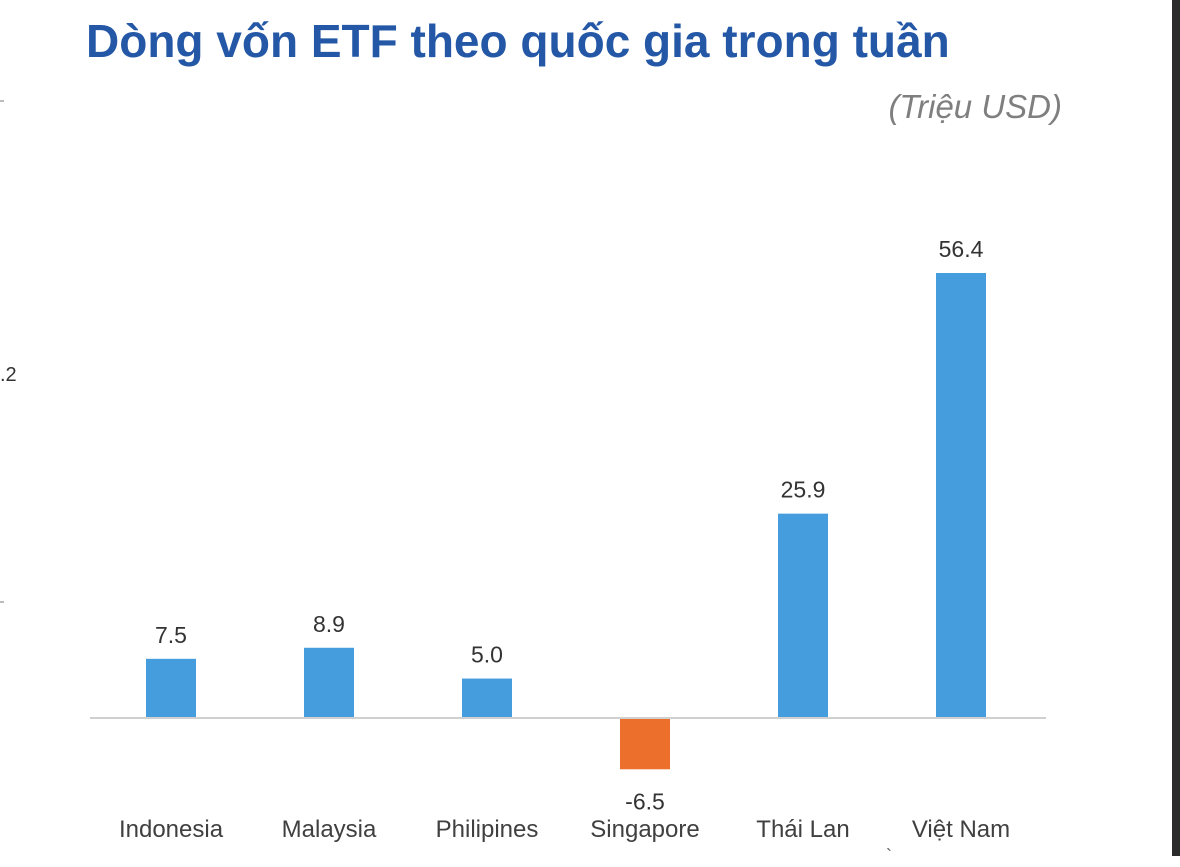  What do you see at coordinates (961, 249) in the screenshot?
I see `data-label: 56.4` at bounding box center [961, 249].